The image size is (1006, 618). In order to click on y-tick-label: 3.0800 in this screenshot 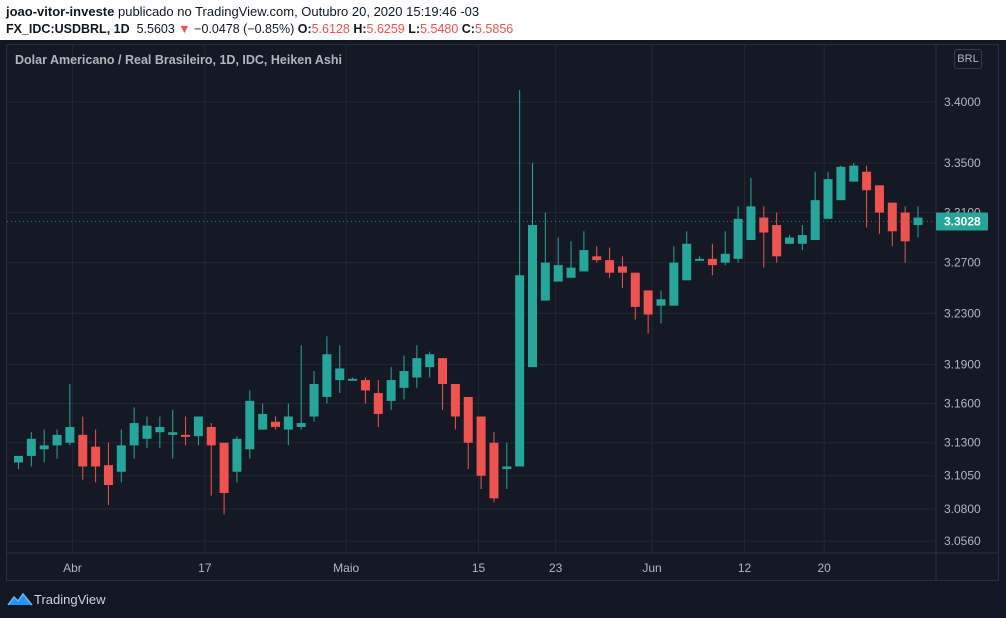, I will do `click(962, 509)`.